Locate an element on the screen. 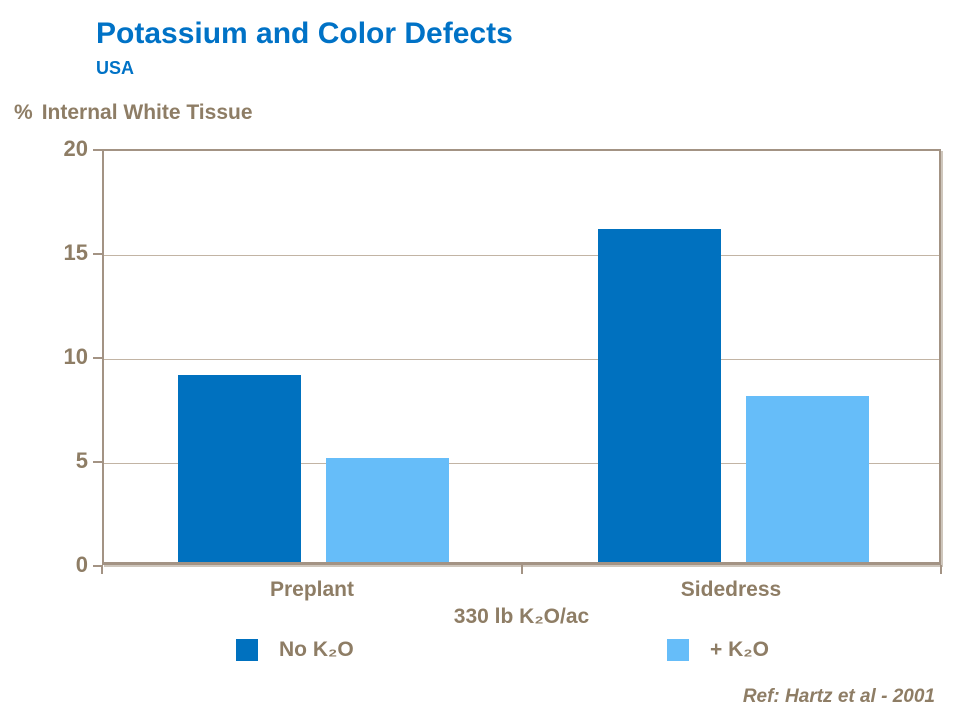 This screenshot has height=720, width=960. reference-note: Ref: Hartz et al - 2001 is located at coordinates (838, 696).